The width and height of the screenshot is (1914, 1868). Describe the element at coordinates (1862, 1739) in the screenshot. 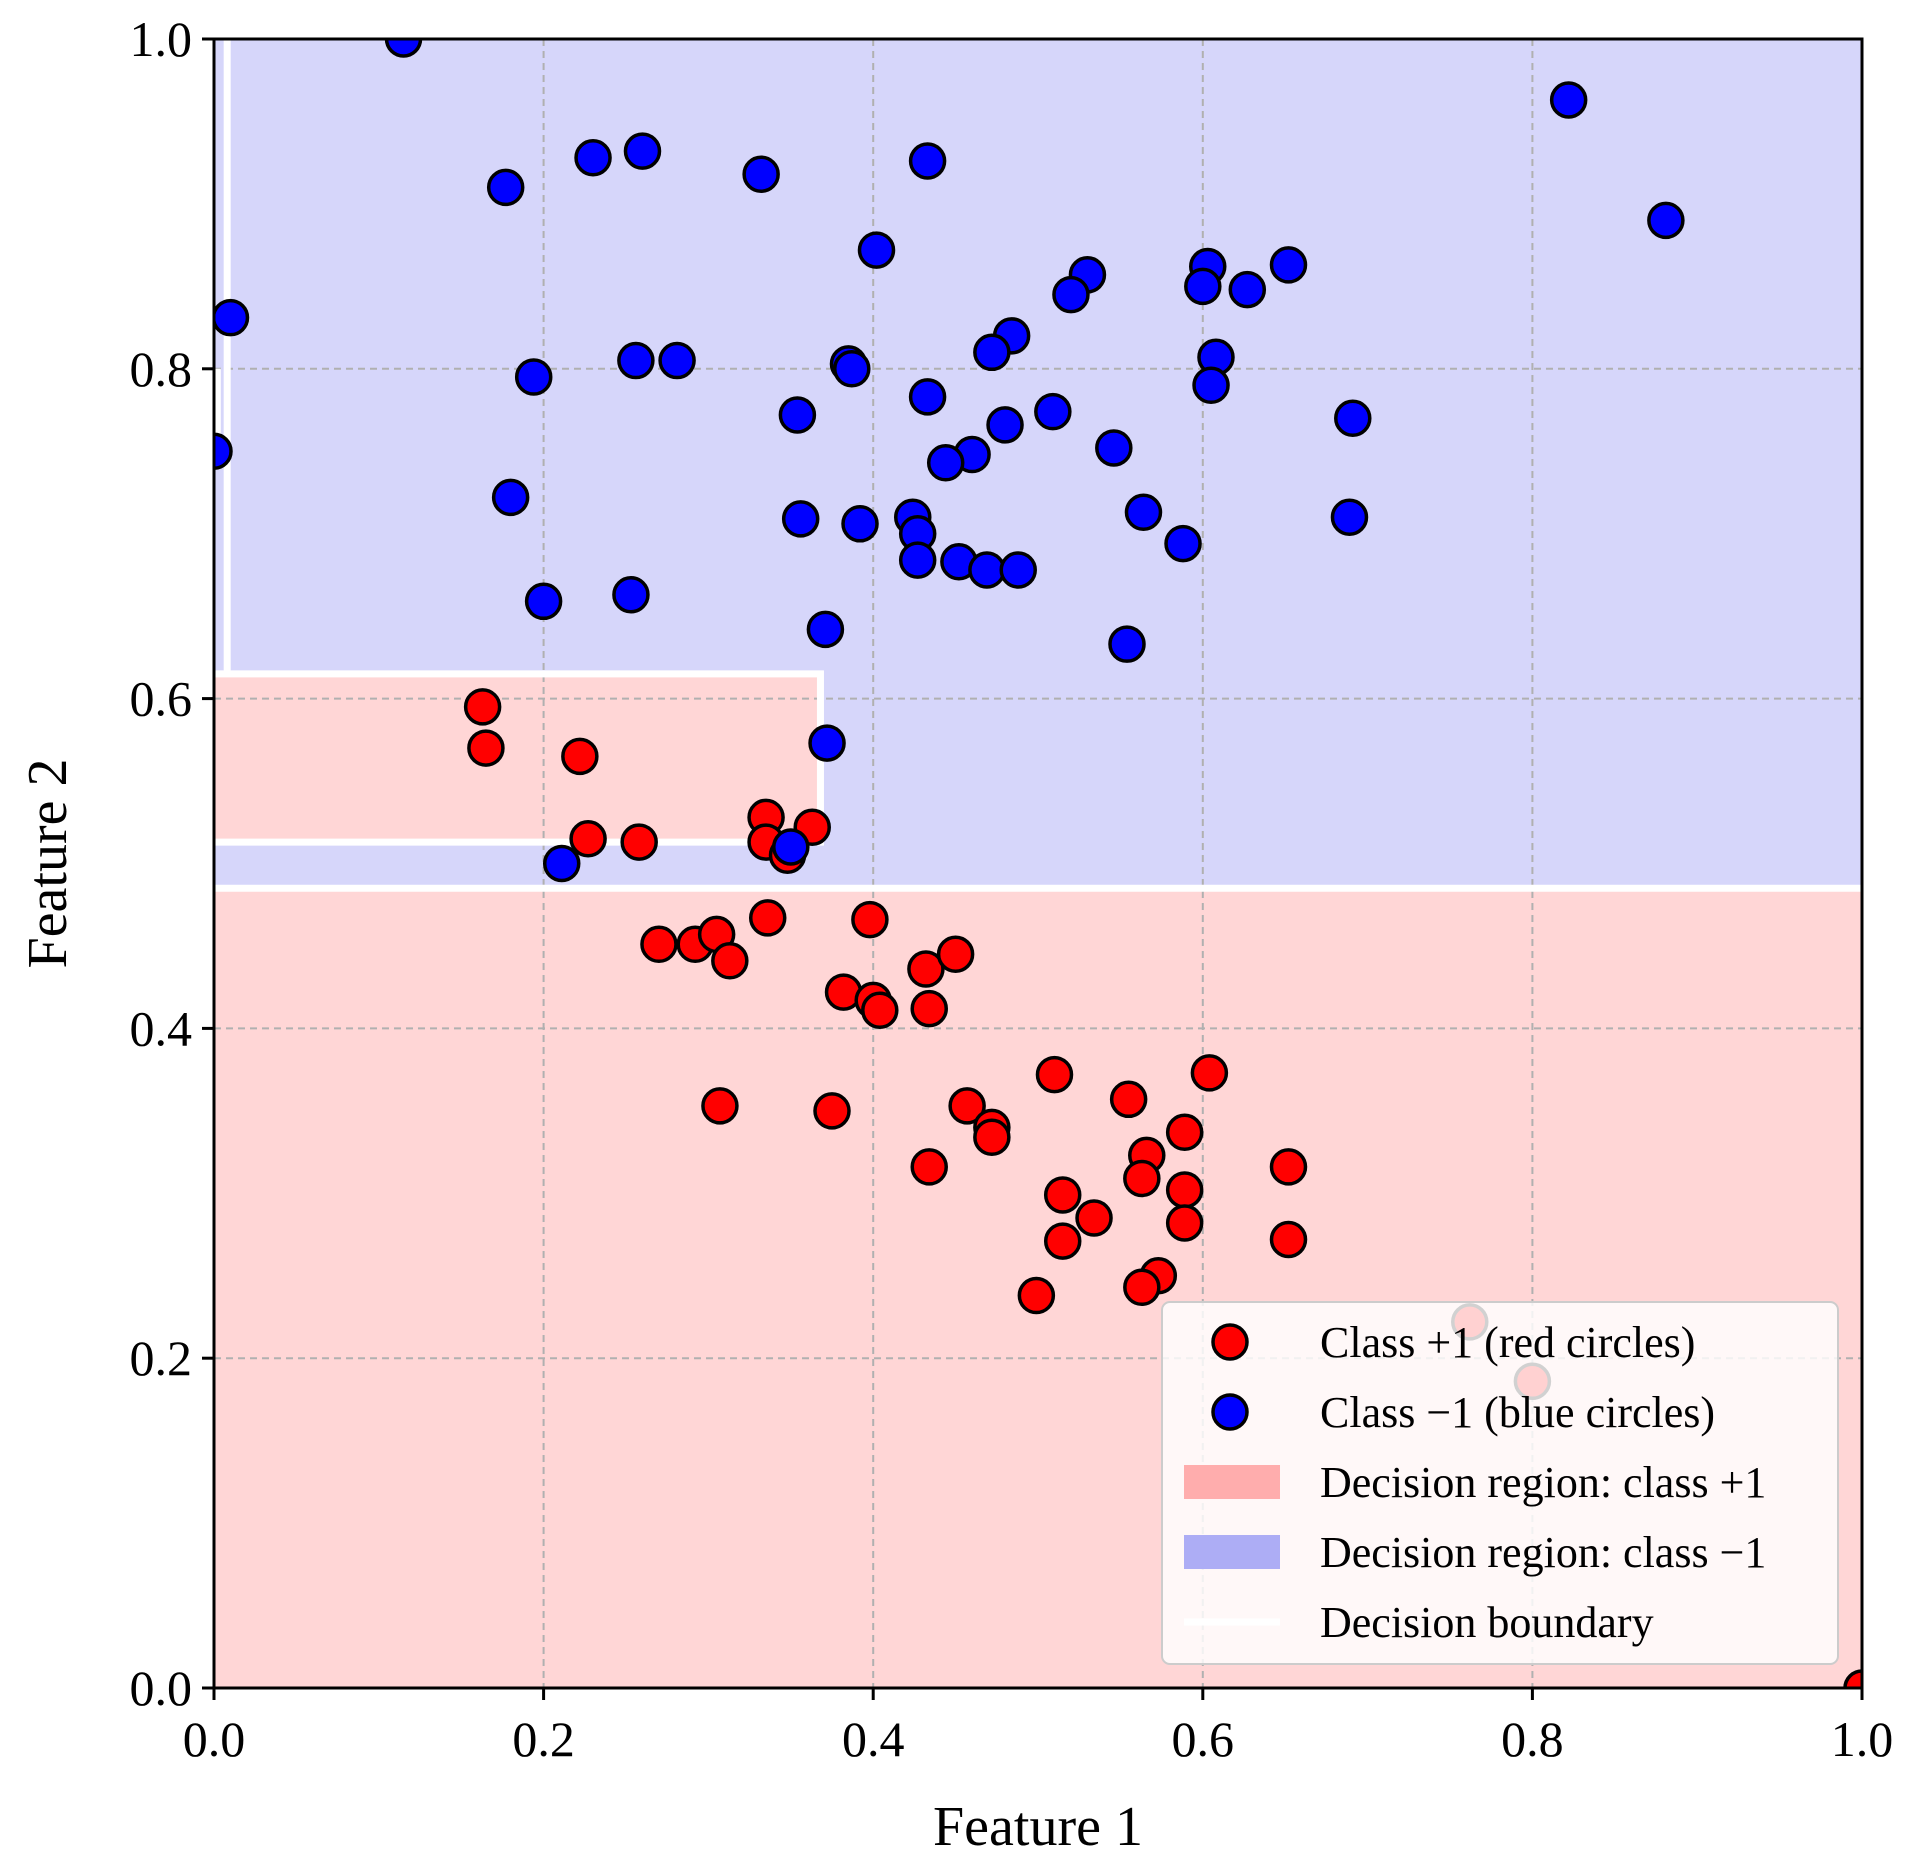

I see `x-tick-label: 1.0` at that location.